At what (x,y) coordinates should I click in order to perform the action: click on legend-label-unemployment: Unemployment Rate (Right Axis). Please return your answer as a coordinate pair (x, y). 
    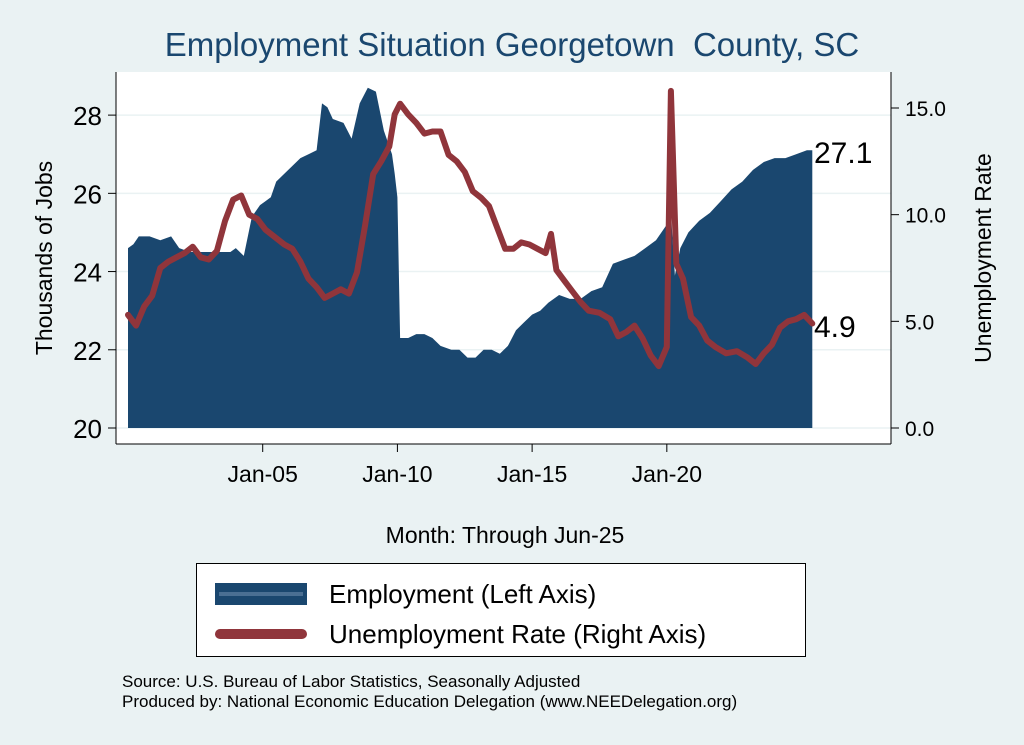
    Looking at the image, I should click on (518, 633).